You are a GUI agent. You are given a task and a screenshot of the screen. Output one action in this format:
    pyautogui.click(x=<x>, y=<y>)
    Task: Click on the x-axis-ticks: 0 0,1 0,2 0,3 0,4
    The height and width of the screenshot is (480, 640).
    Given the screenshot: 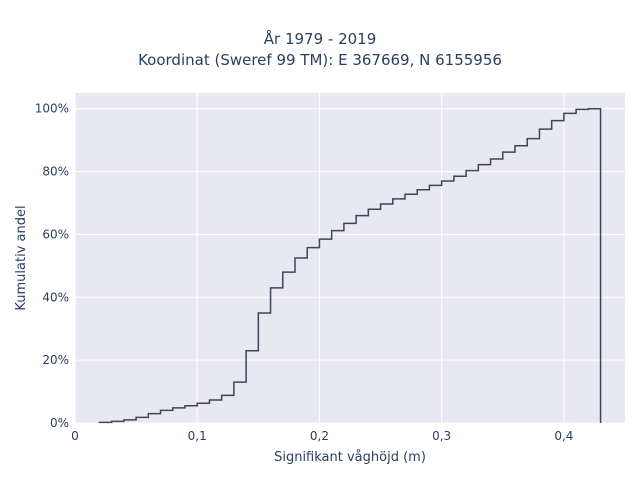 What is the action you would take?
    pyautogui.click(x=322, y=436)
    